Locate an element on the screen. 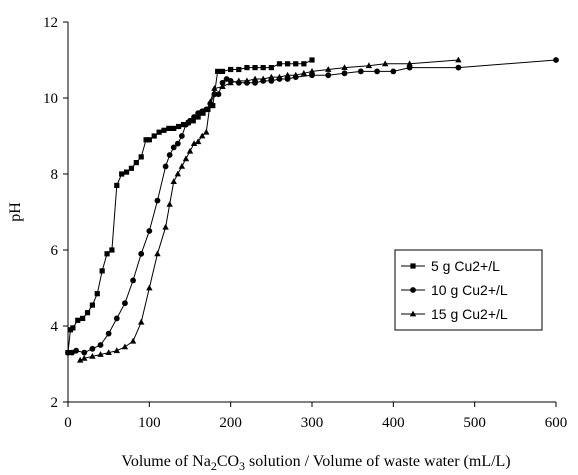 This screenshot has height=475, width=578. x-tick-label: 200 is located at coordinates (230, 423).